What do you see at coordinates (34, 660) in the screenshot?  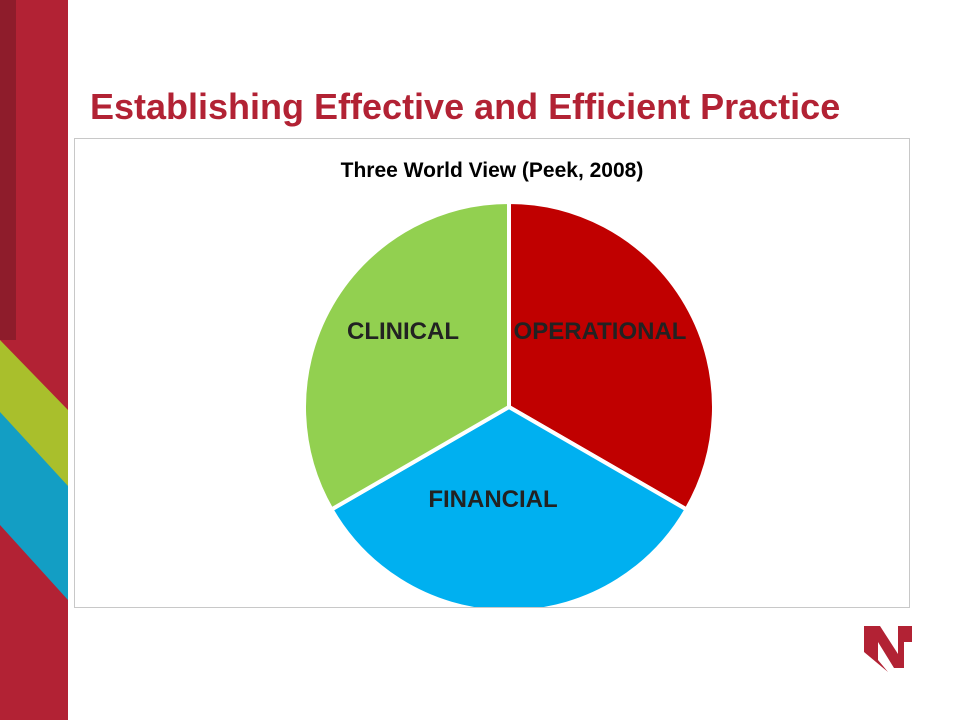 I see `band-red-lower-stripe` at bounding box center [34, 660].